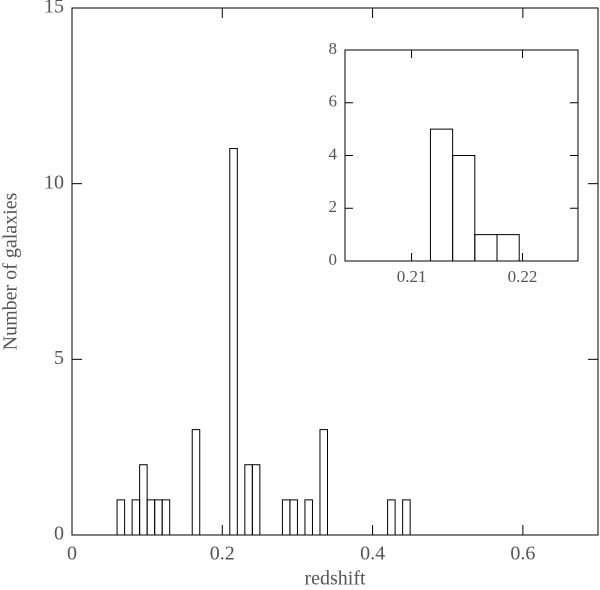 The width and height of the screenshot is (600, 590). What do you see at coordinates (333, 48) in the screenshot?
I see `y-tick-label: 8` at bounding box center [333, 48].